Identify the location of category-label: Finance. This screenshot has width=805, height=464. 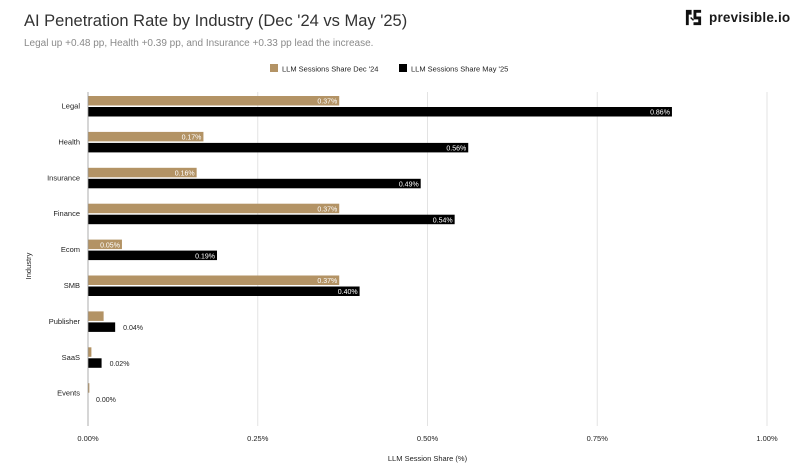
(66, 213).